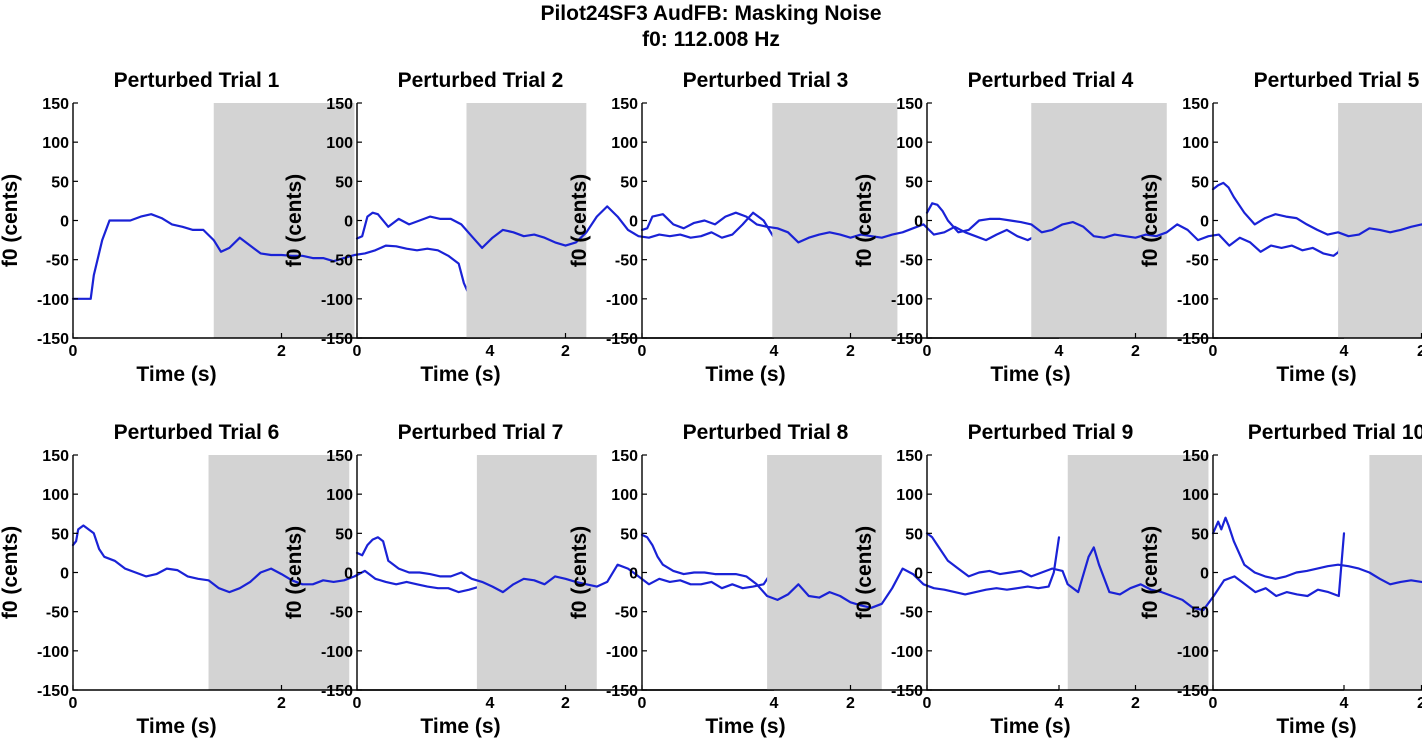 Image resolution: width=1422 pixels, height=738 pixels. I want to click on figure-subtitle: f0: 112.008 Hz, so click(711, 39).